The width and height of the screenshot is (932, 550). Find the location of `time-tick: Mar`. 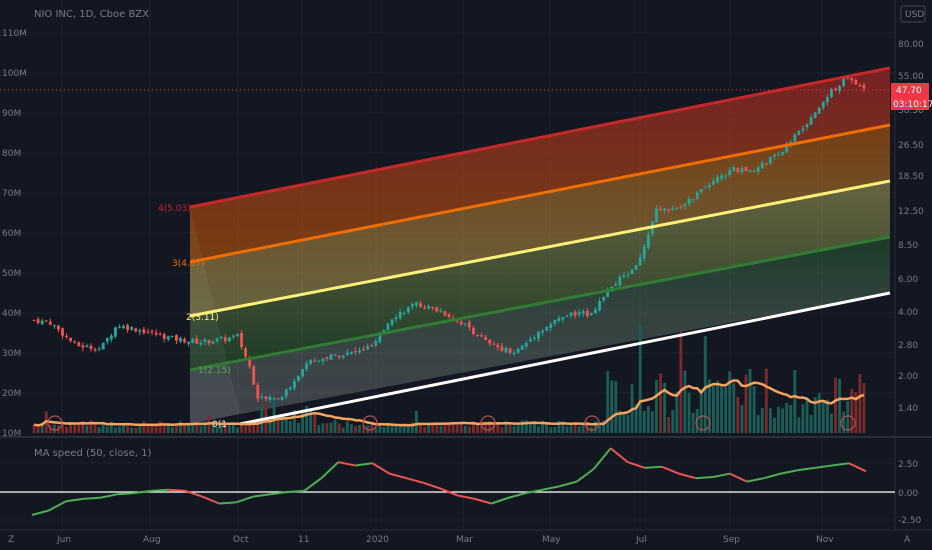

time-tick: Mar is located at coordinates (464, 540).